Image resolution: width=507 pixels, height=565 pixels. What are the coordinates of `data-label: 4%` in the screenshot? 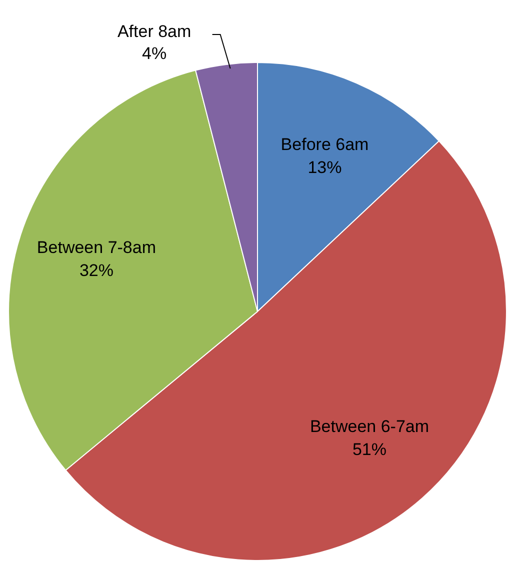 It's located at (154, 54).